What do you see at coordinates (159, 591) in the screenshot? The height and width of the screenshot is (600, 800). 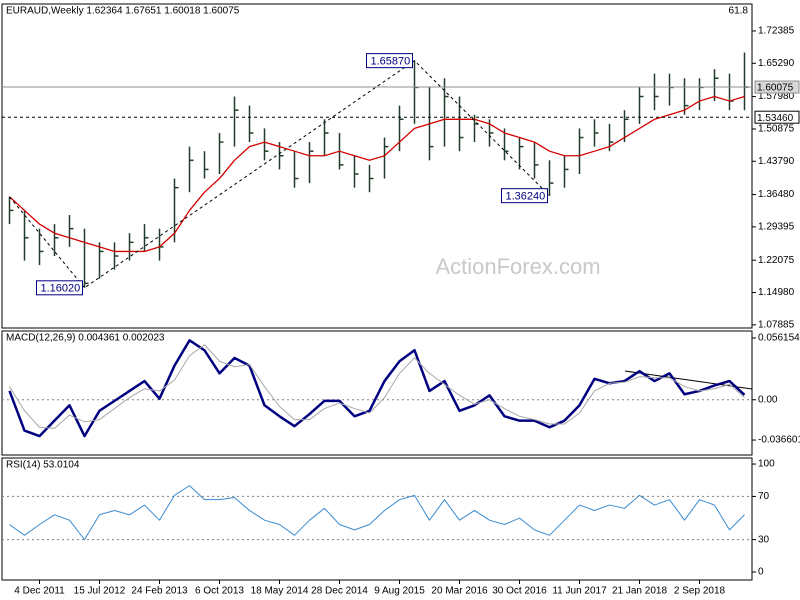 I see `x-tick-label: 24 Feb 2013` at bounding box center [159, 591].